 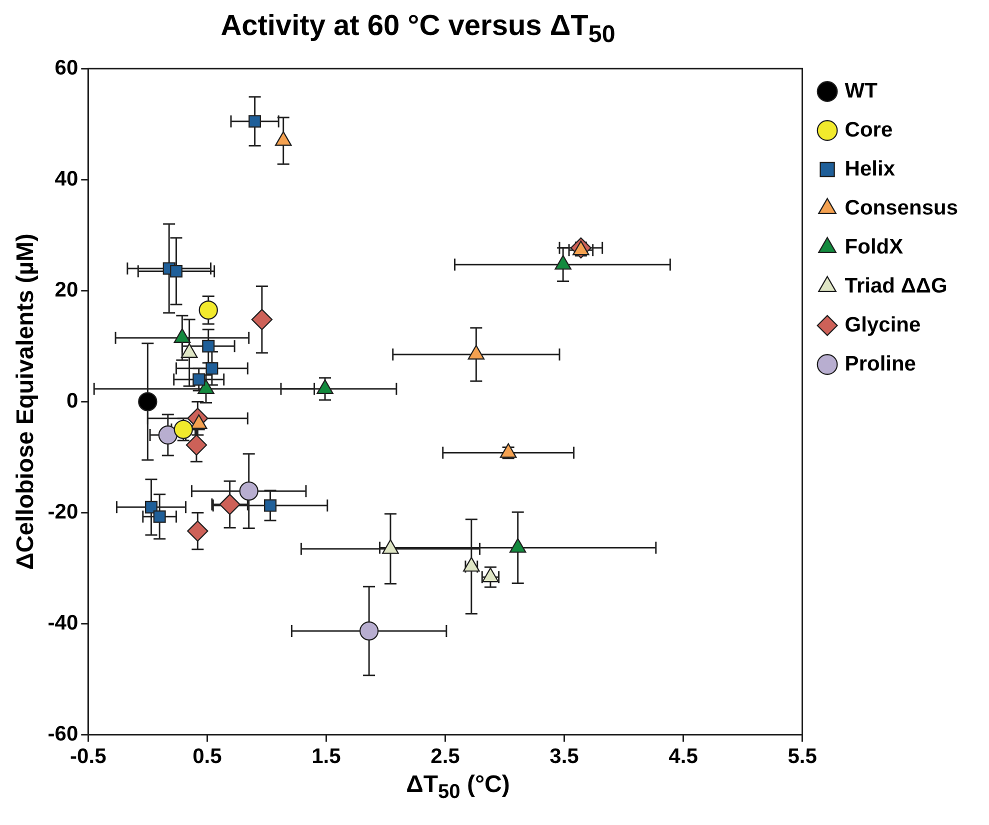 What do you see at coordinates (458, 787) in the screenshot?
I see `x-axis-title: ΔT$_{50}$ (°C)` at bounding box center [458, 787].